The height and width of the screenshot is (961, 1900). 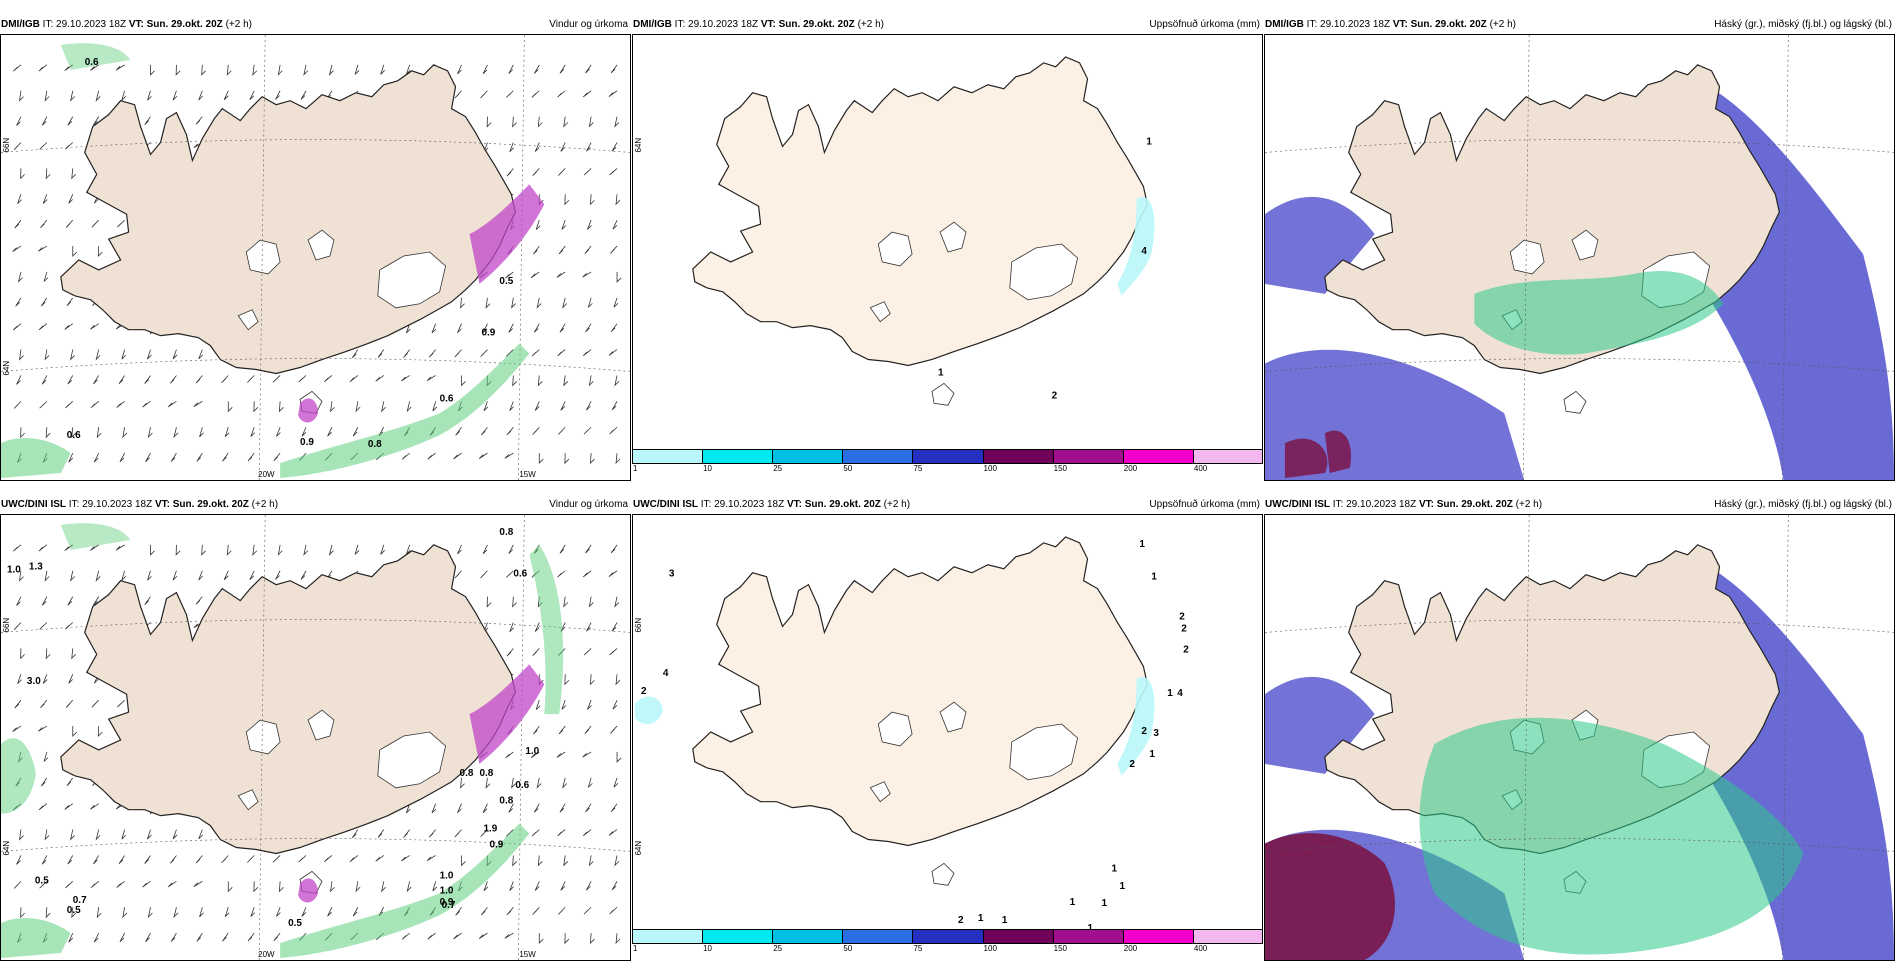 What do you see at coordinates (36, 938) in the screenshot?
I see `precip-area` at bounding box center [36, 938].